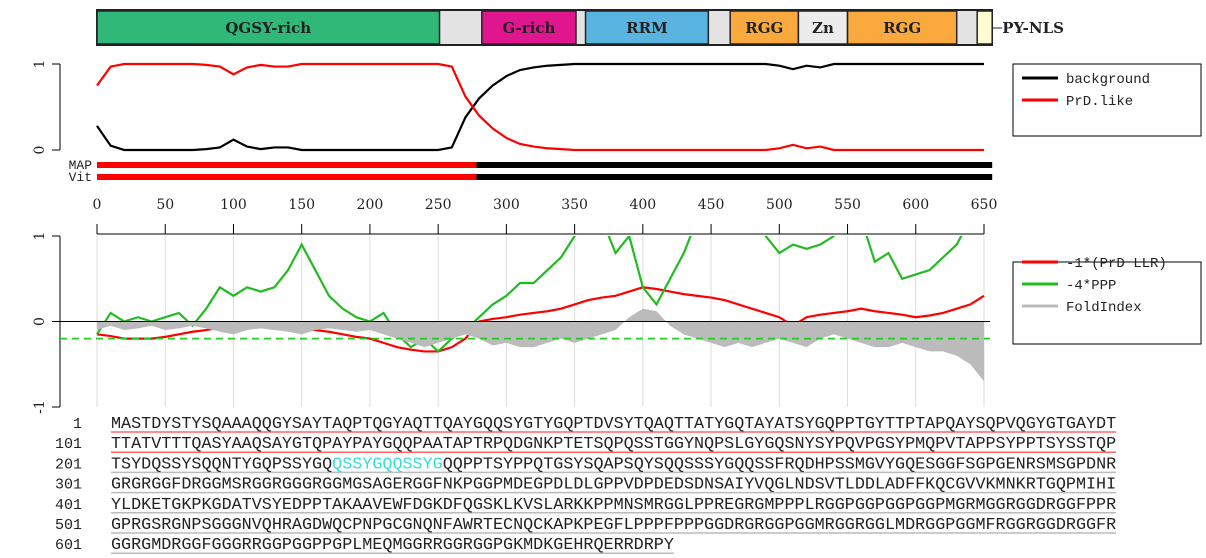 The image size is (1206, 558). I want to click on line-number: 401, so click(68, 505).